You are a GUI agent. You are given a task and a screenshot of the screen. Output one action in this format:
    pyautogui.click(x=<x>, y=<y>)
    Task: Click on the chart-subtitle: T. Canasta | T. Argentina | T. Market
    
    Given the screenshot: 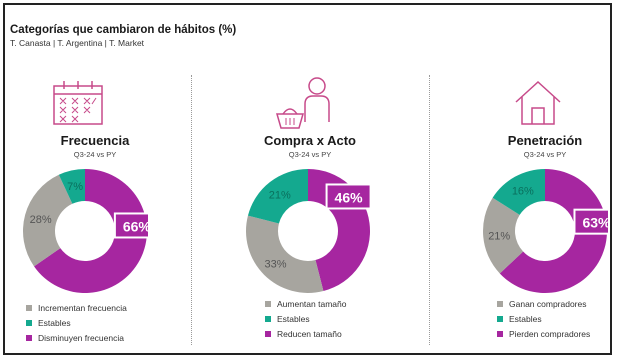 What is the action you would take?
    pyautogui.click(x=77, y=43)
    